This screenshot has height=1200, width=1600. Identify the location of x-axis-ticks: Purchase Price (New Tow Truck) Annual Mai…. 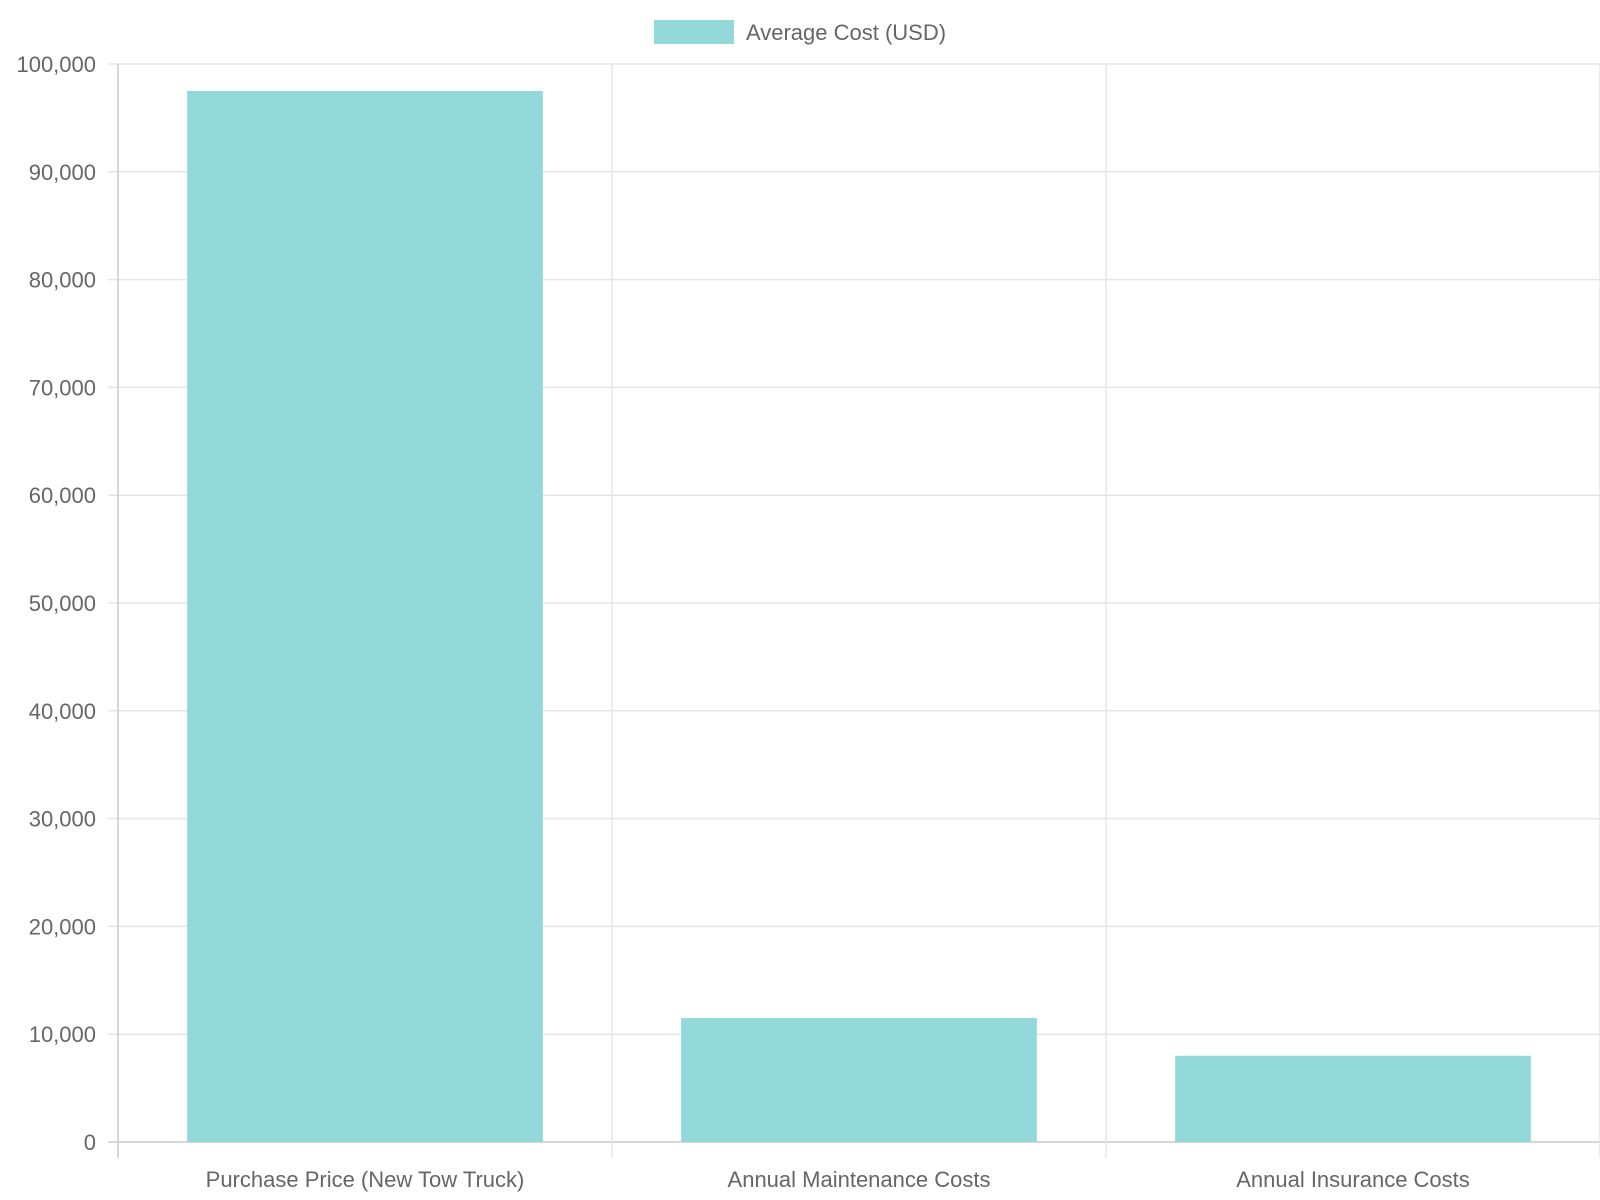
(838, 1179).